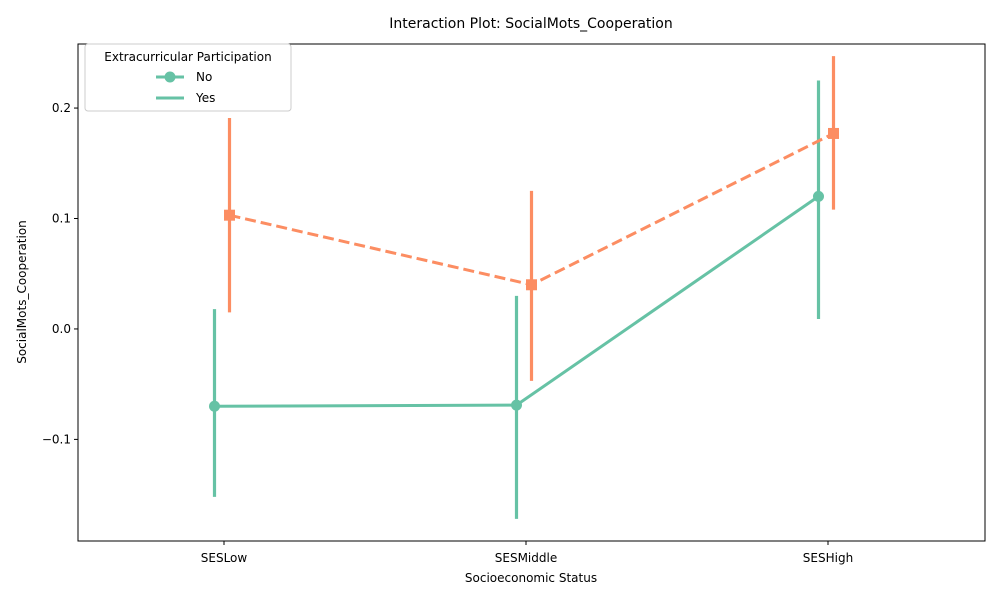 The width and height of the screenshot is (1000, 600). I want to click on legend: Extracurricular Participation No Yes, so click(188, 77).